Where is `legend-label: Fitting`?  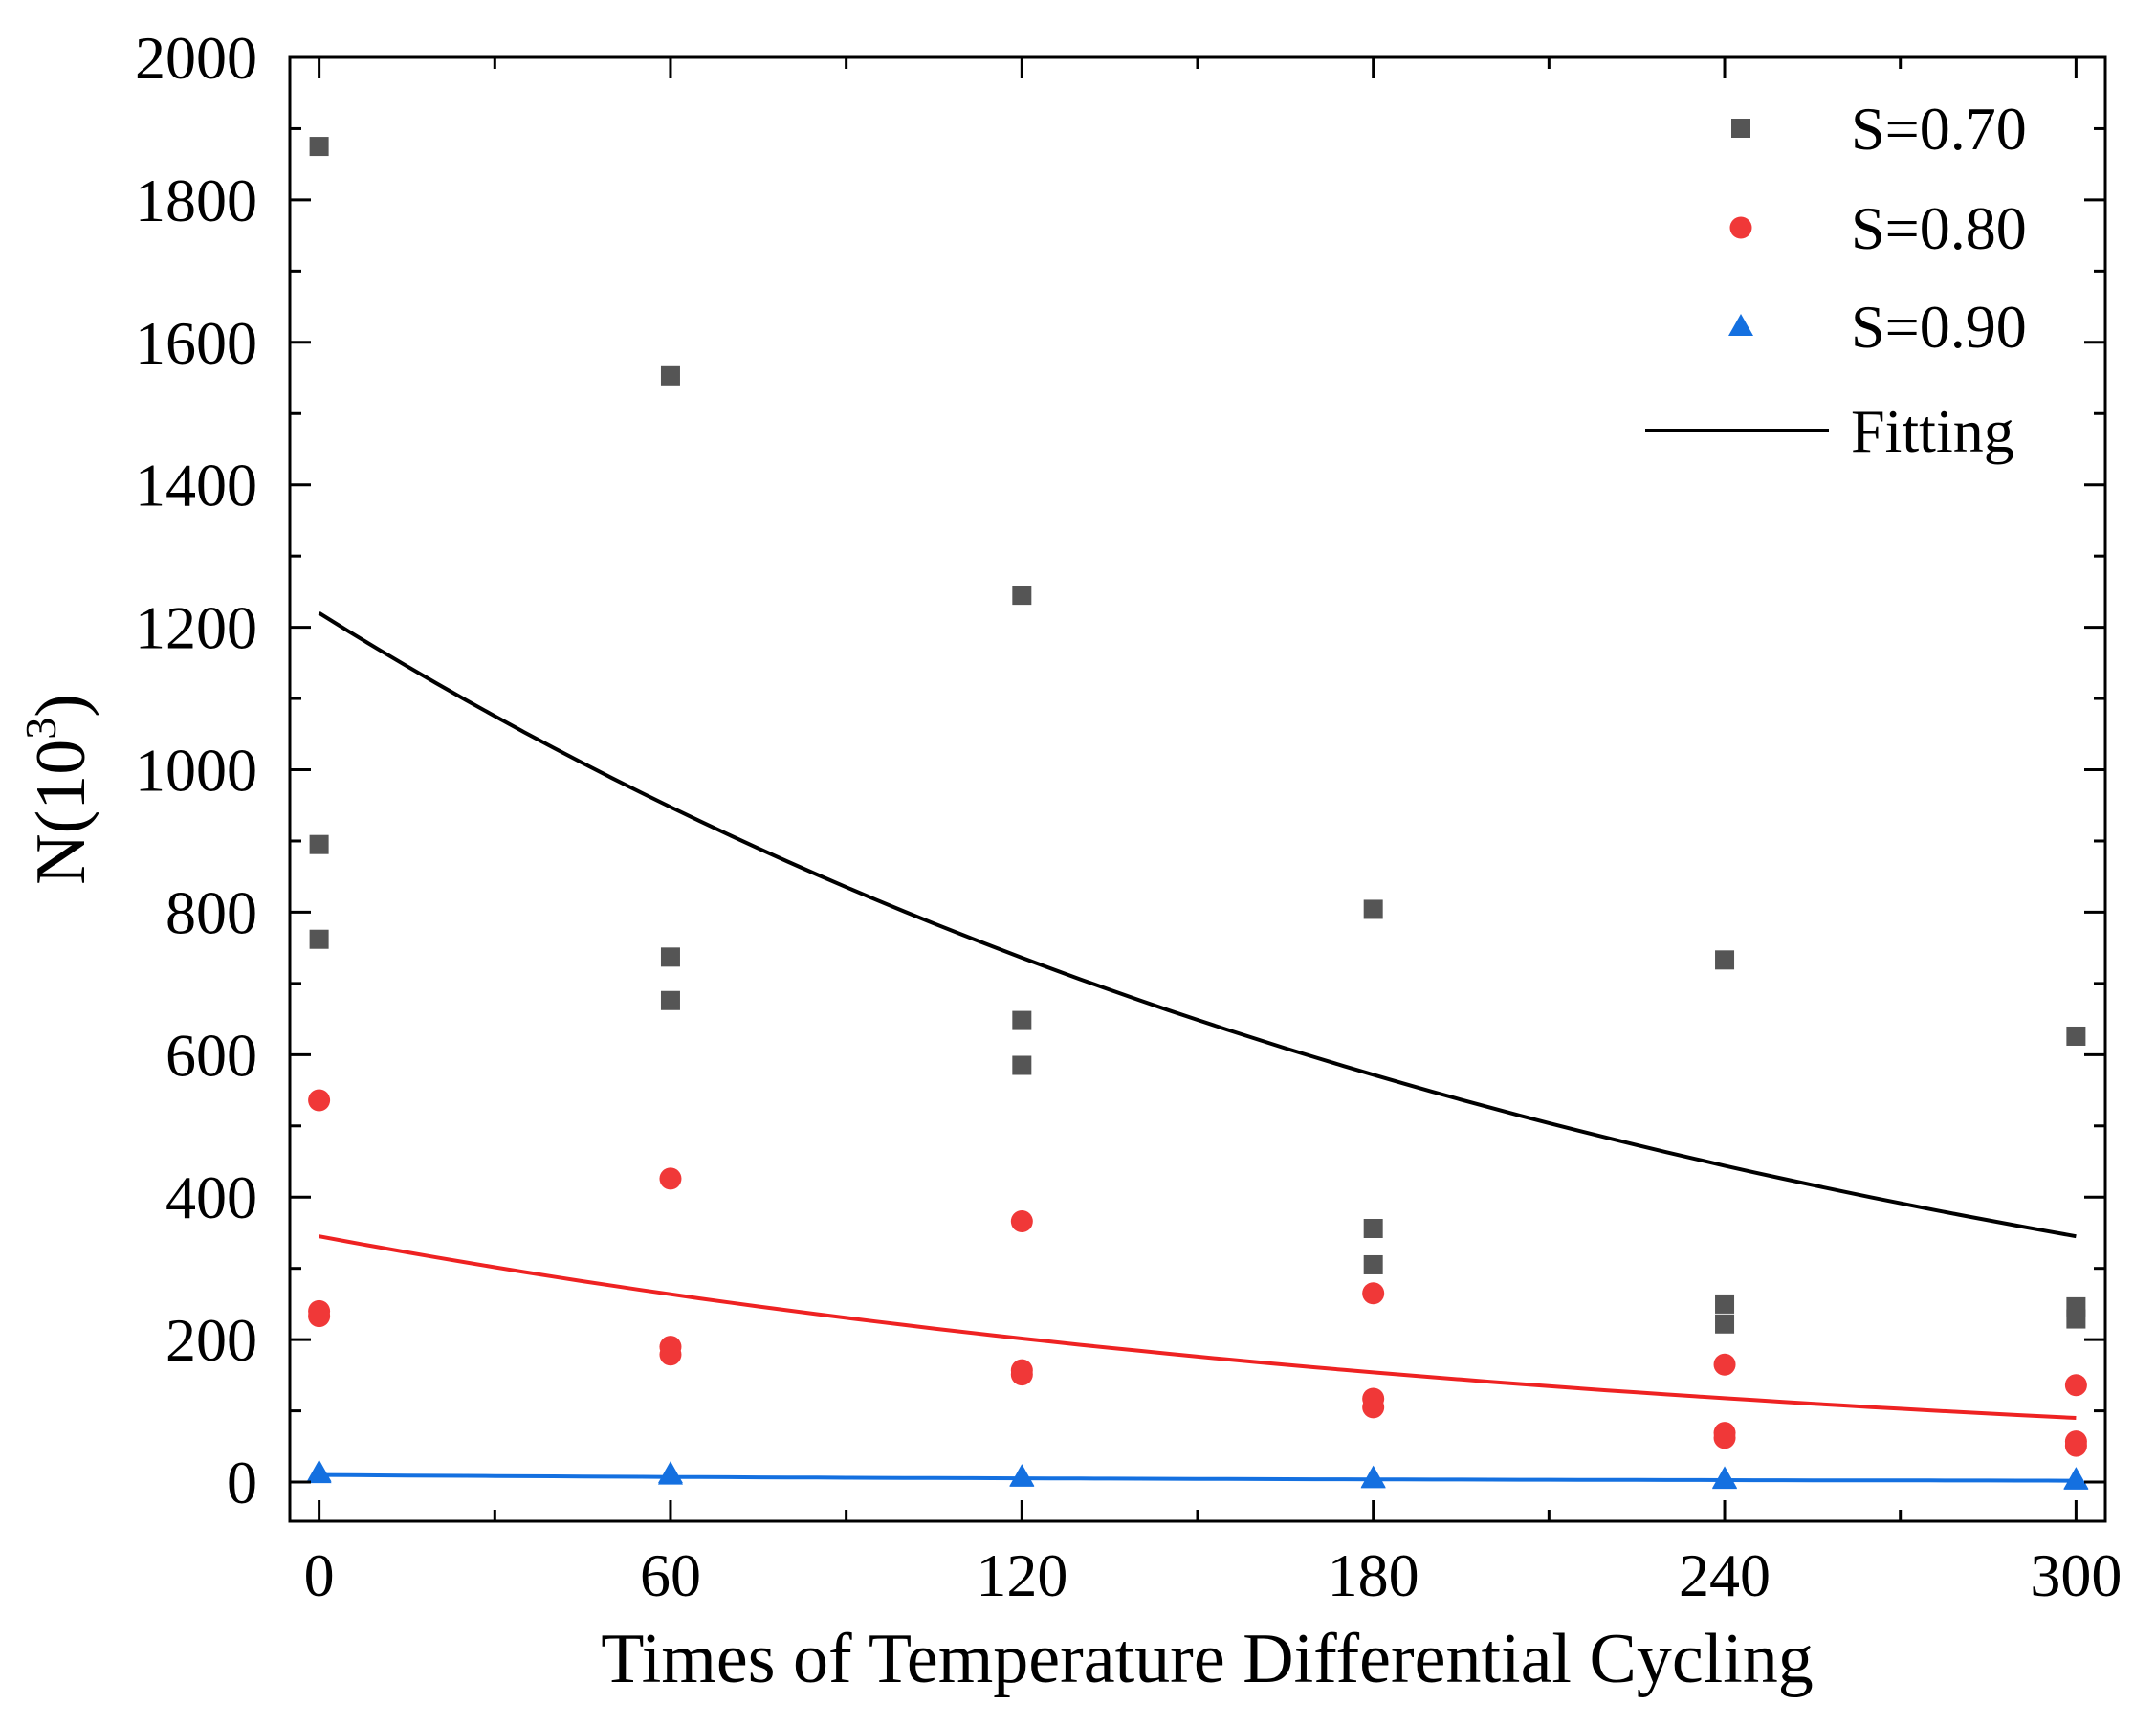
legend-label: Fitting is located at coordinates (1932, 431).